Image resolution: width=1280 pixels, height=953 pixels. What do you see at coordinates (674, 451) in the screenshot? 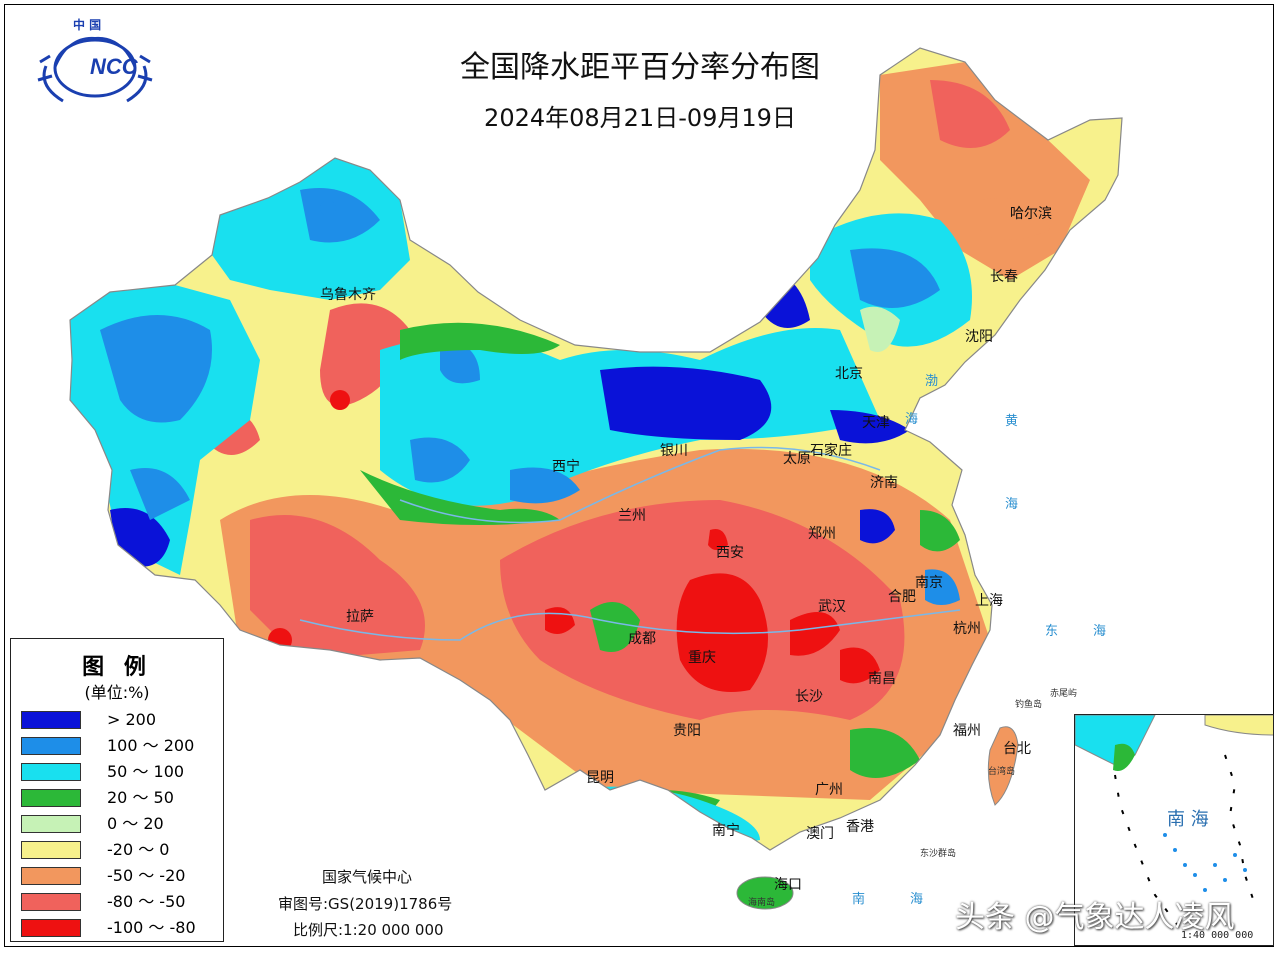
I see `city-label: 银川` at bounding box center [674, 451].